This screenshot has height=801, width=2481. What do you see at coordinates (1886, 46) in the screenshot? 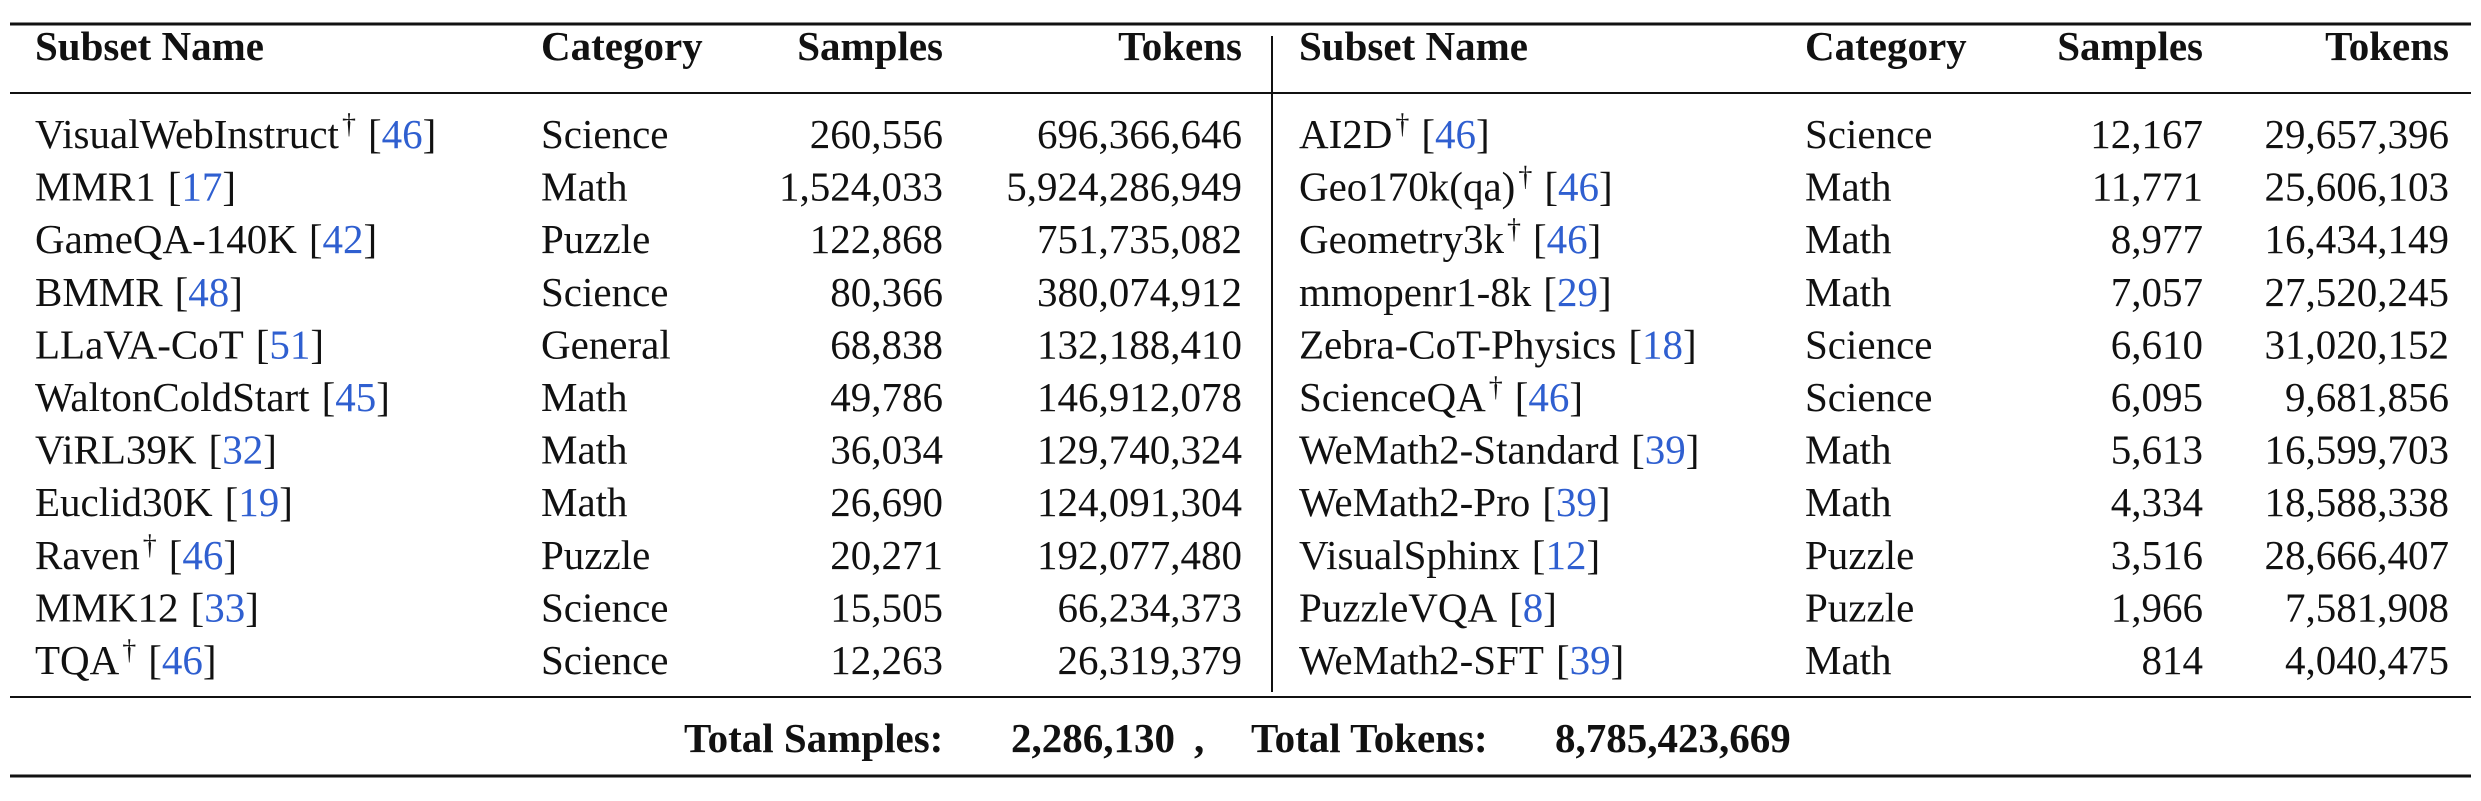
I see `column-header: Category` at bounding box center [1886, 46].